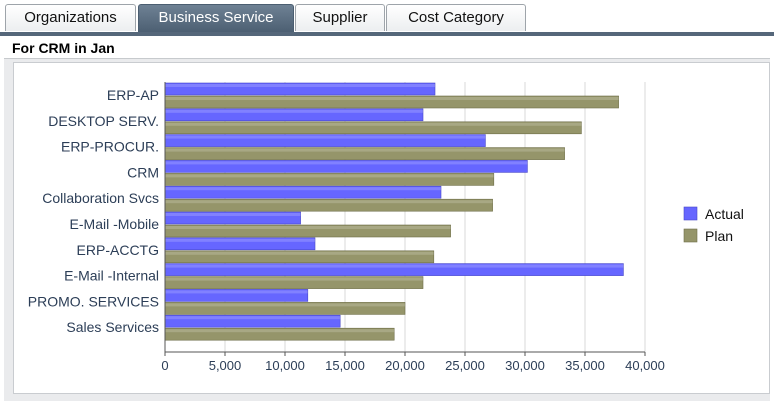  What do you see at coordinates (225, 365) in the screenshot?
I see `x-tick-label: 5,000` at bounding box center [225, 365].